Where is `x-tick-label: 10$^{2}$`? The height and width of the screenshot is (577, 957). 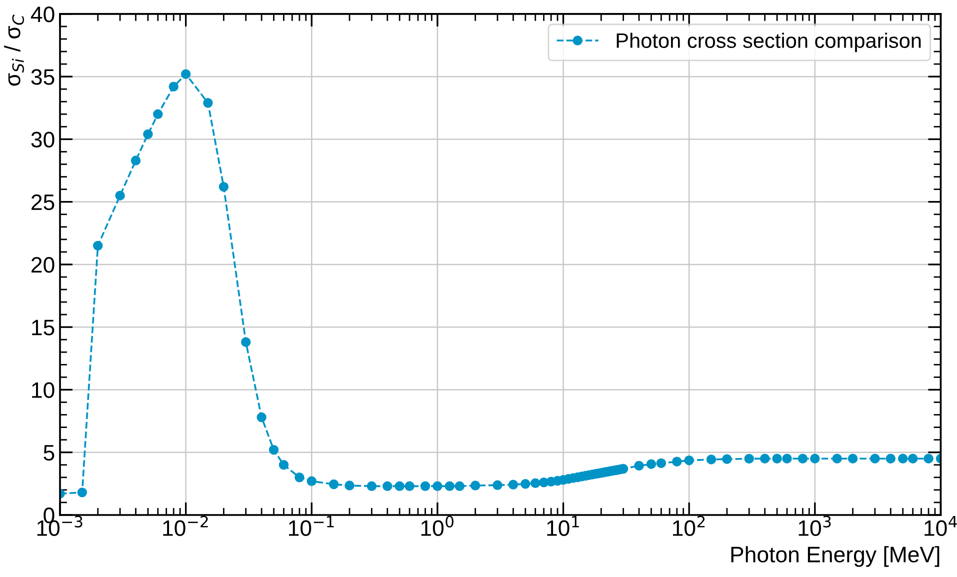 x-tick-label: 10$^{2}$ is located at coordinates (689, 526).